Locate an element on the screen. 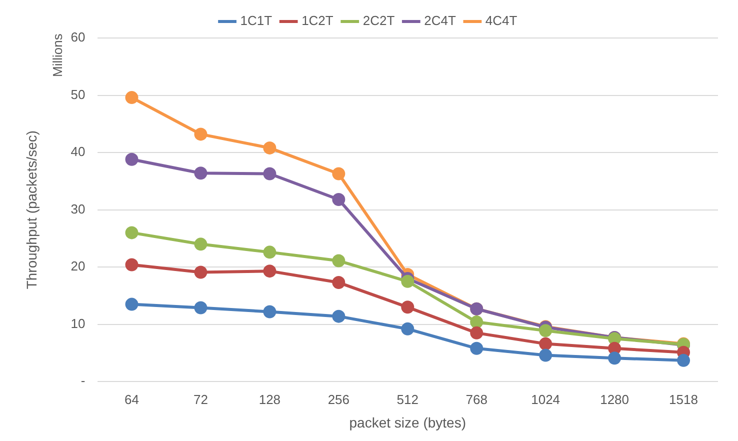 This screenshot has height=441, width=738. x-tick-label: 72 is located at coordinates (200, 399).